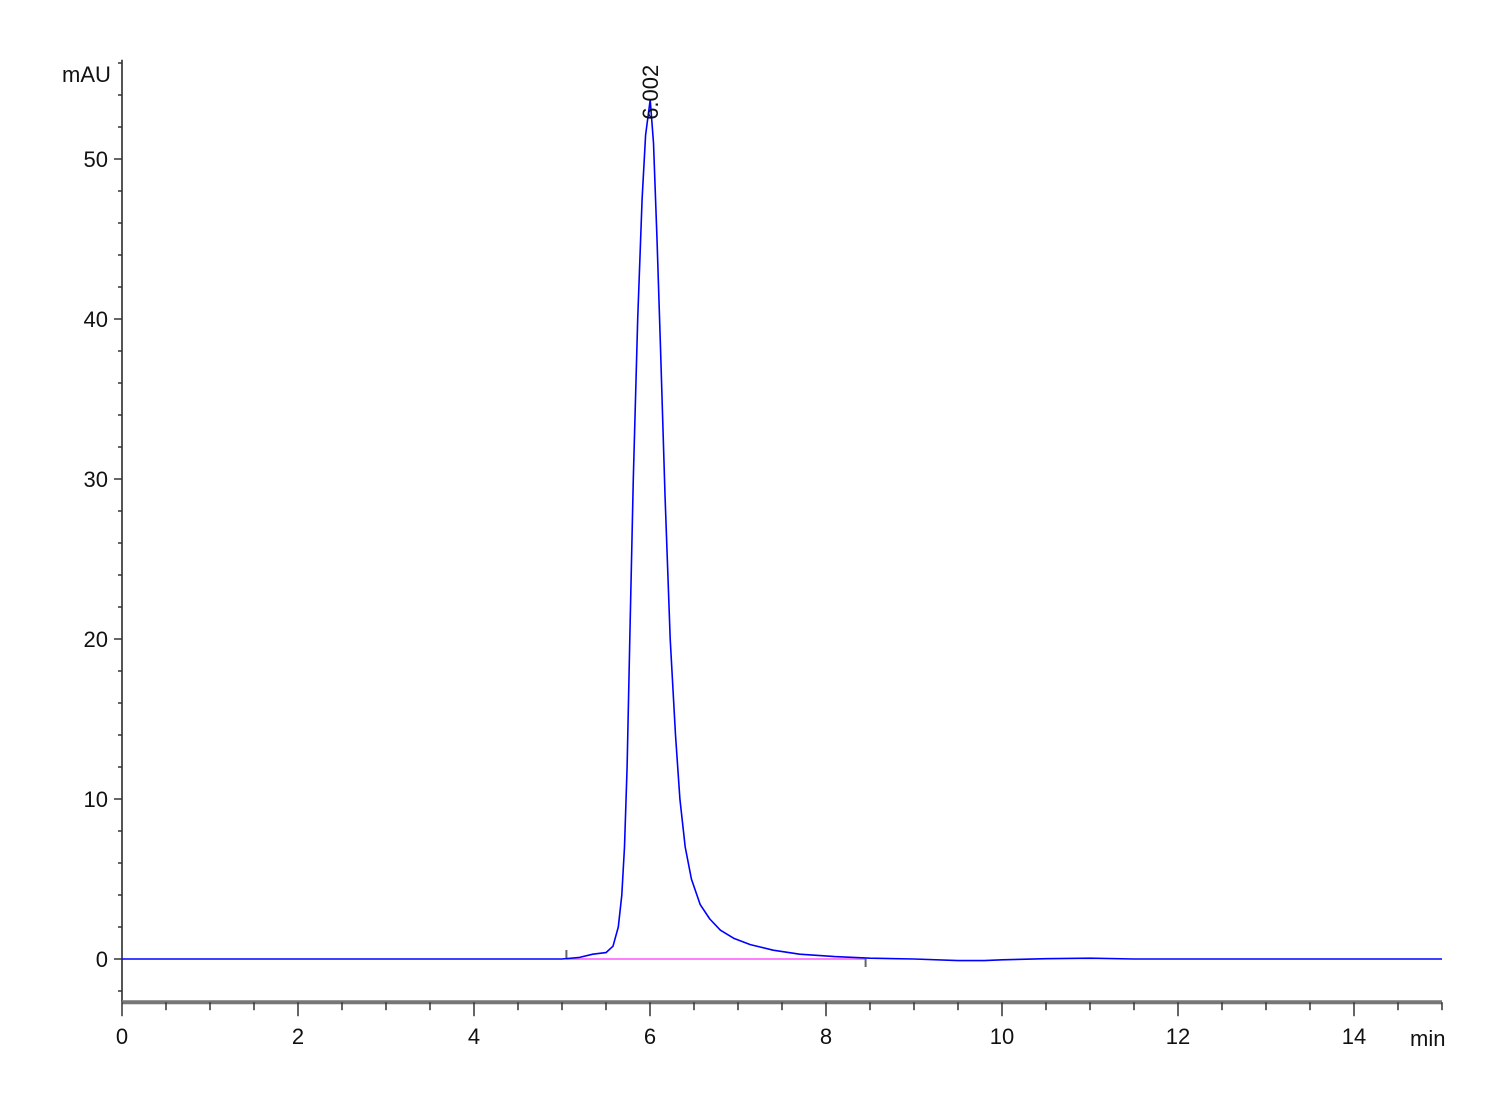 The width and height of the screenshot is (1500, 1100). What do you see at coordinates (1354, 1036) in the screenshot?
I see `x-tick-label: 14` at bounding box center [1354, 1036].